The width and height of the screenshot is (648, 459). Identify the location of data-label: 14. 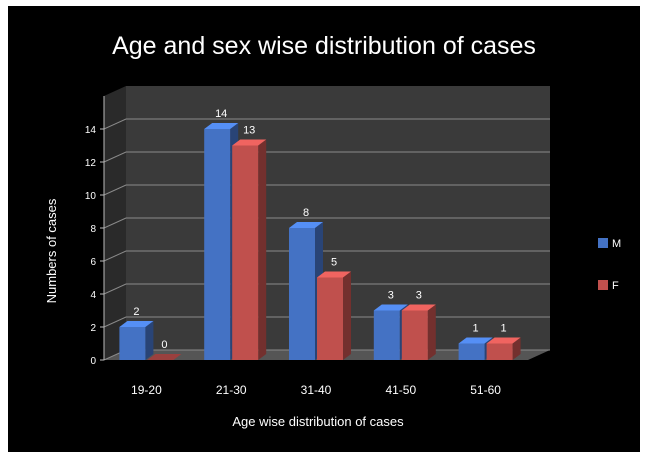
(221, 114).